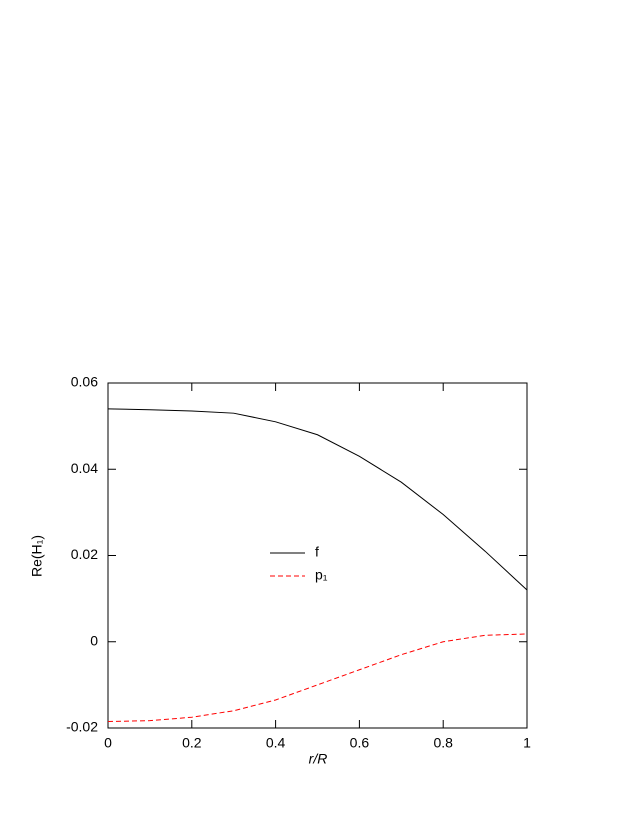  Describe the element at coordinates (84, 468) in the screenshot. I see `y-tick-label: 0.04` at that location.